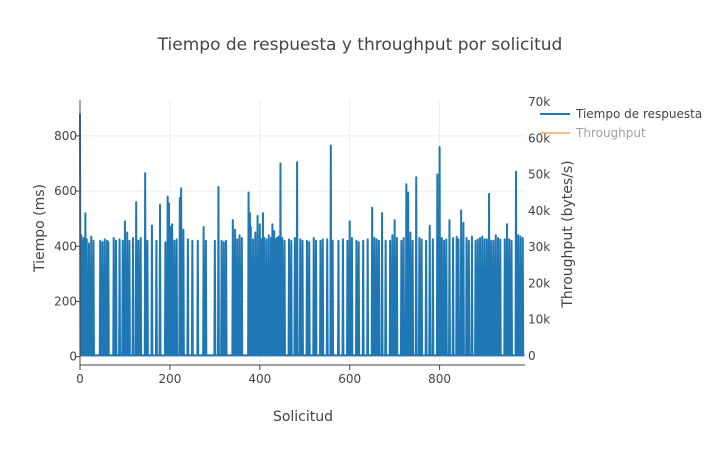 The height and width of the screenshot is (450, 720). I want to click on y2-tick-label: 50k, so click(539, 175).